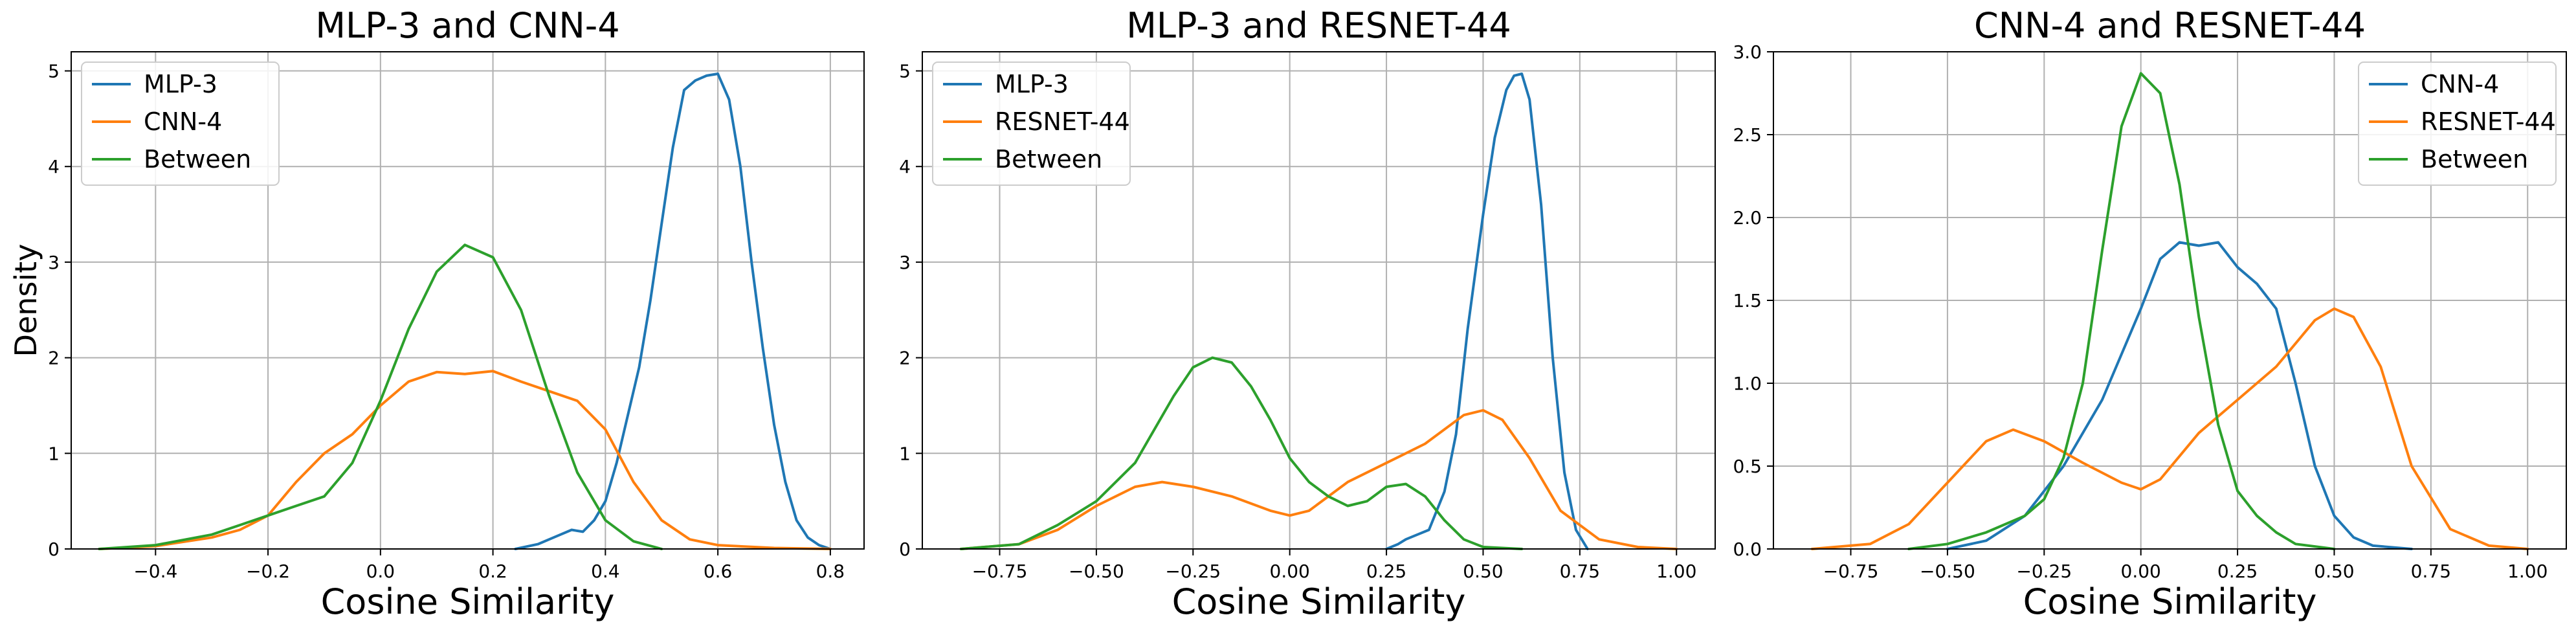 Image resolution: width=2576 pixels, height=637 pixels. I want to click on y-tick-label: 0.0, so click(1747, 549).